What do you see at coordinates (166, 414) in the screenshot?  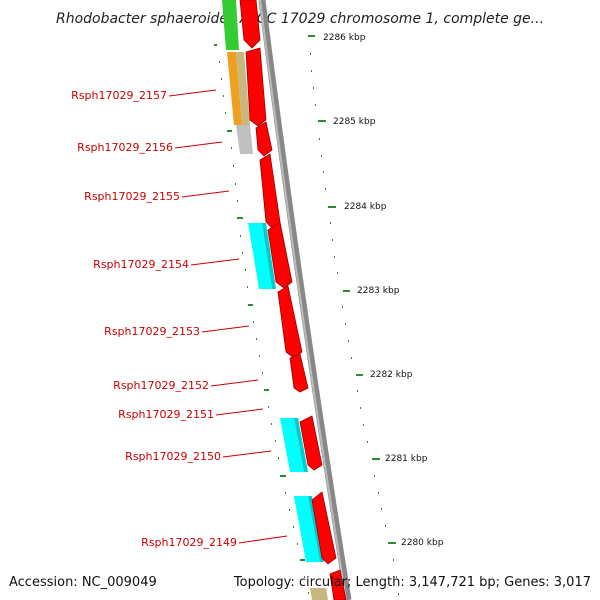 I see `gene-label-2151: Rsph17029_2151` at bounding box center [166, 414].